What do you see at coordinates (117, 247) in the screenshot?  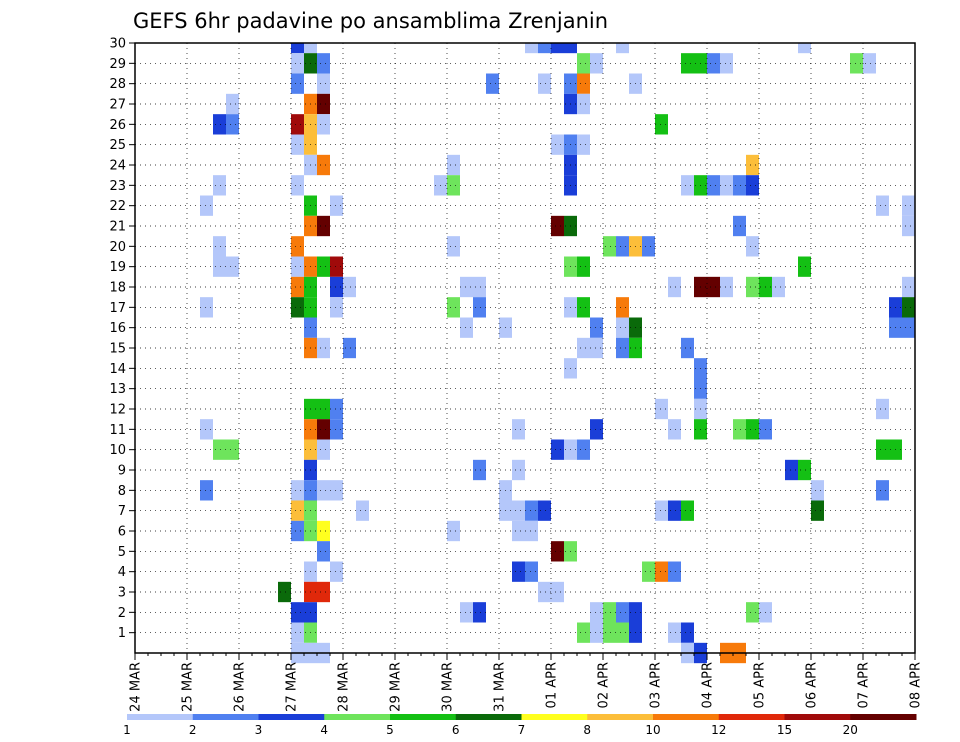 I see `y-tick-label: 20` at bounding box center [117, 247].